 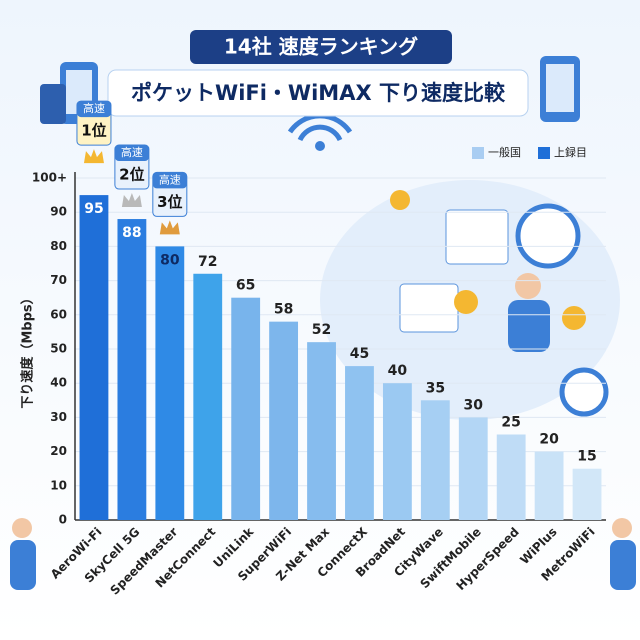 What do you see at coordinates (359, 354) in the screenshot?
I see `value-label: 45` at bounding box center [359, 354].